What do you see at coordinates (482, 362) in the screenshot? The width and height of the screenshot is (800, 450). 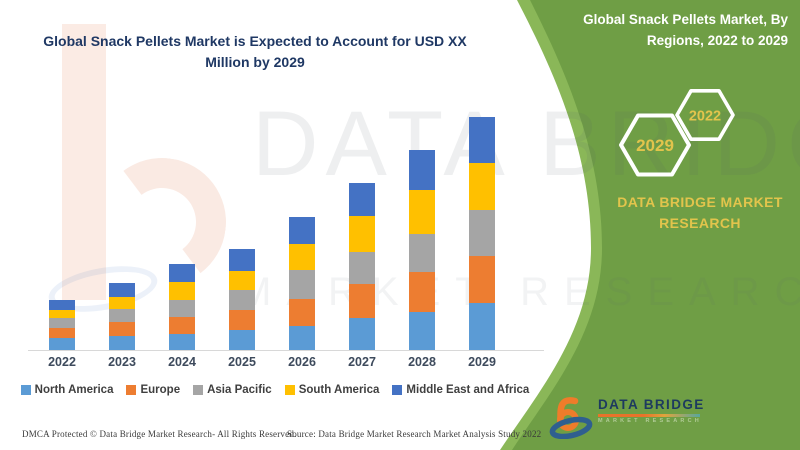 I see `x-axis-label-2029: 2029` at bounding box center [482, 362].